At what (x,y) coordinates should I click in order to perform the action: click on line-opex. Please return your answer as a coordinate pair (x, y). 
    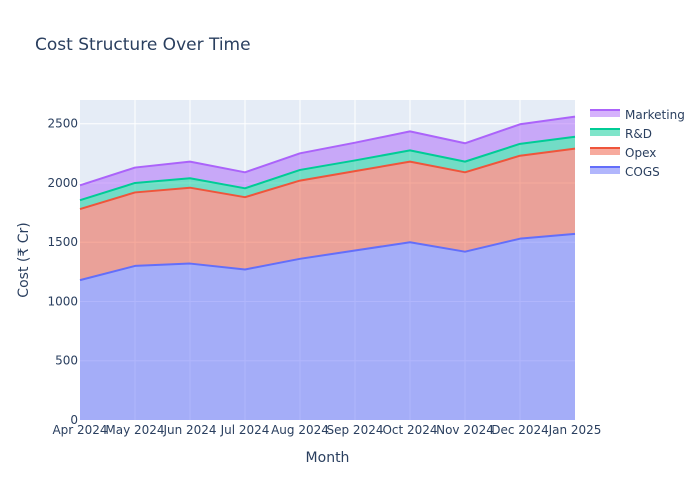
    Looking at the image, I should click on (327, 178).